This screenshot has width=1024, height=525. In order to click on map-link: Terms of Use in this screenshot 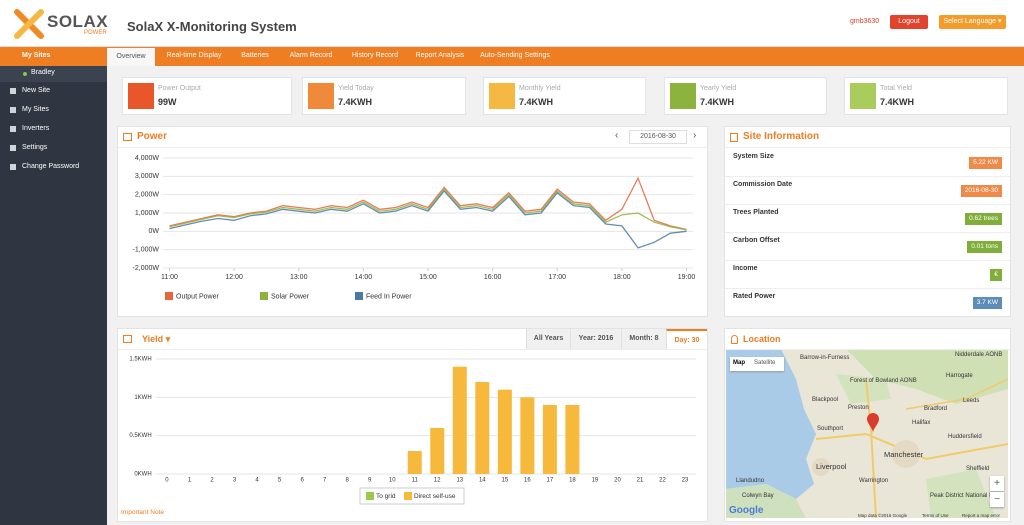, I will do `click(935, 515)`.